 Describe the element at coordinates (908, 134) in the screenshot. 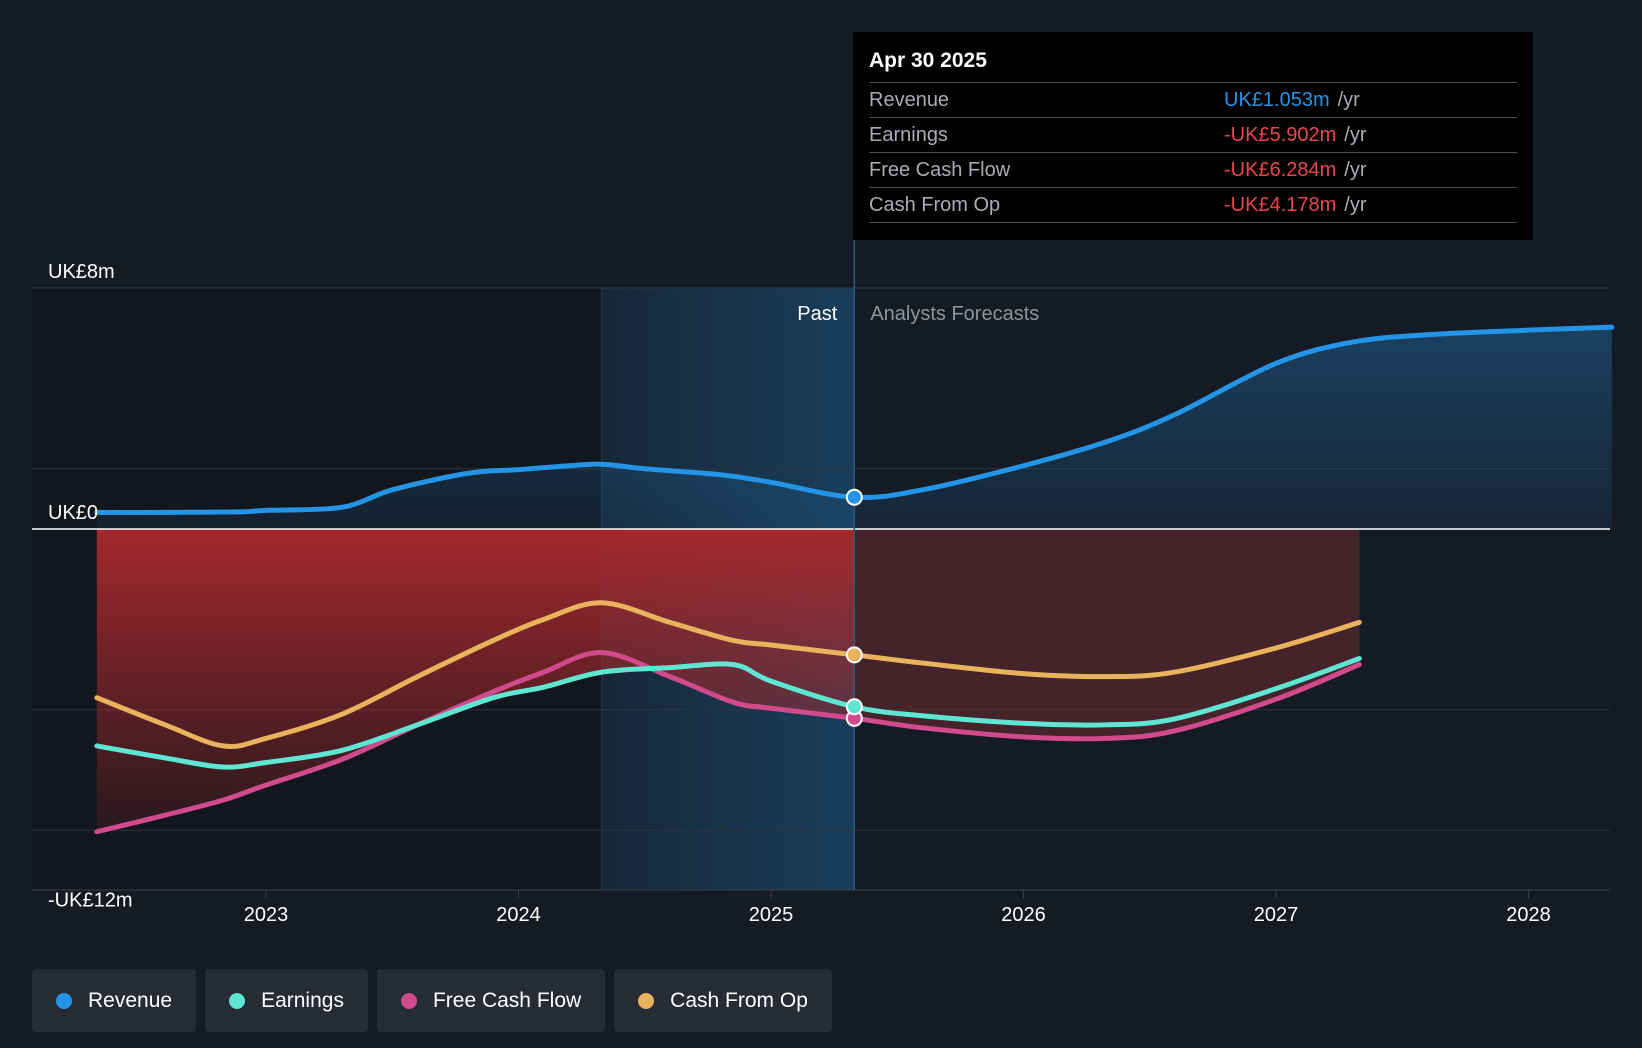

I see `tooltip-label: Earnings` at that location.